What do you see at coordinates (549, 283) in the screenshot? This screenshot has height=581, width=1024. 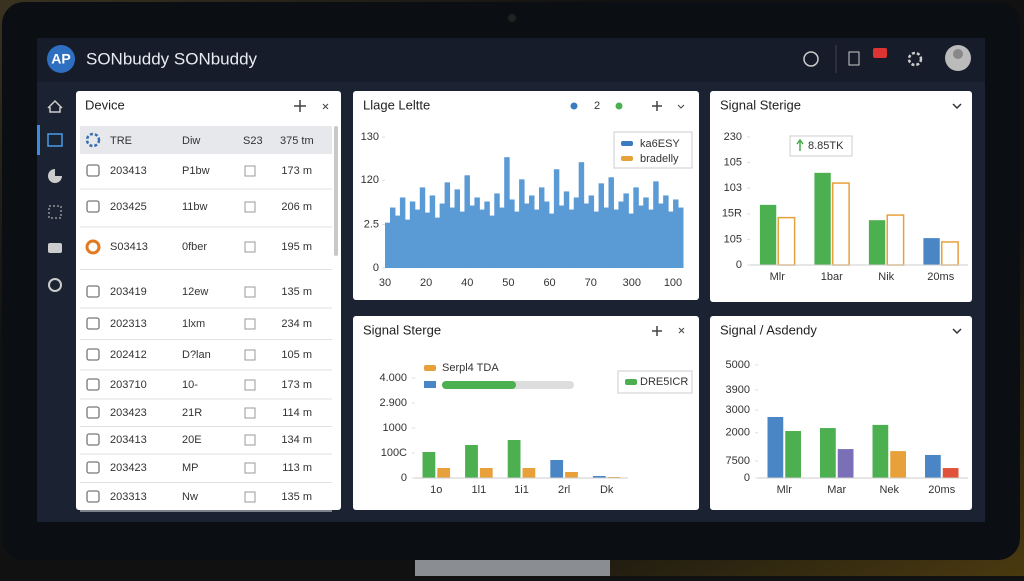 I see `x-tick-label: 60` at bounding box center [549, 283].